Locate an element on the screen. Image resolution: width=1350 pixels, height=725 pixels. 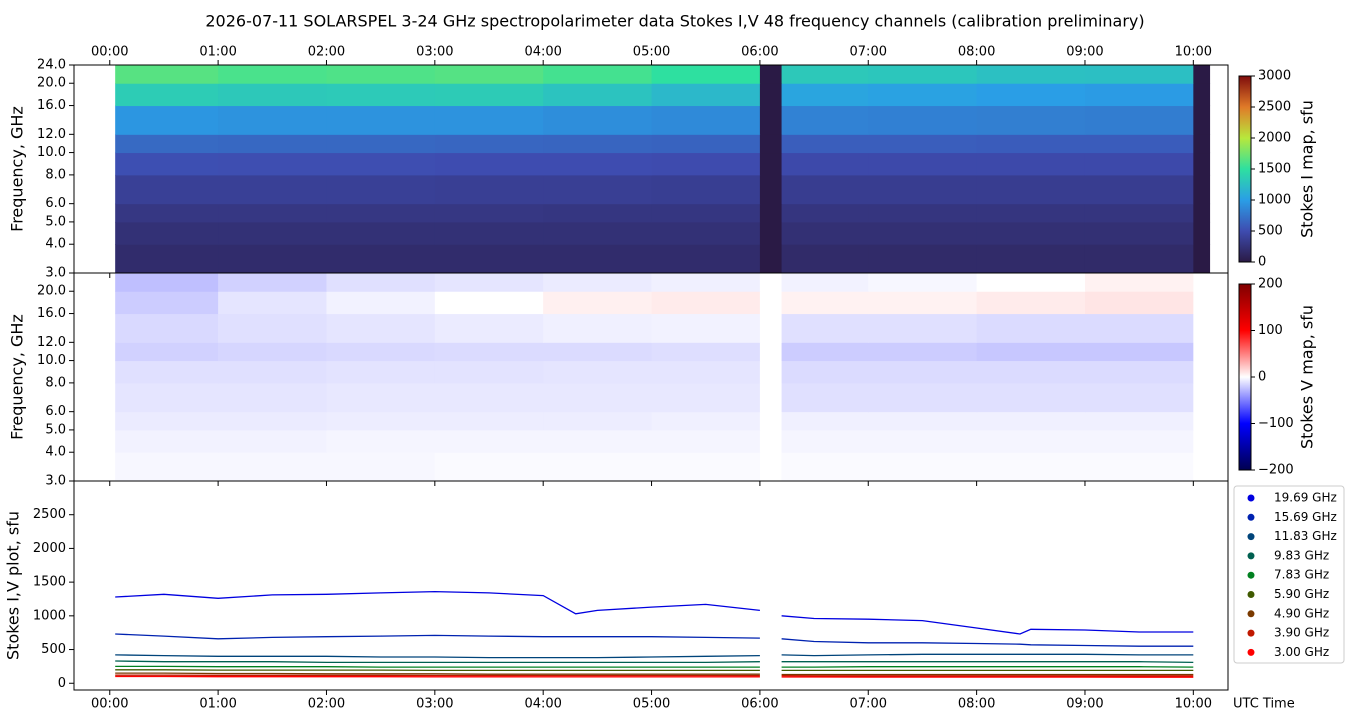
legend-label: 4.90 GHz is located at coordinates (1301, 613).